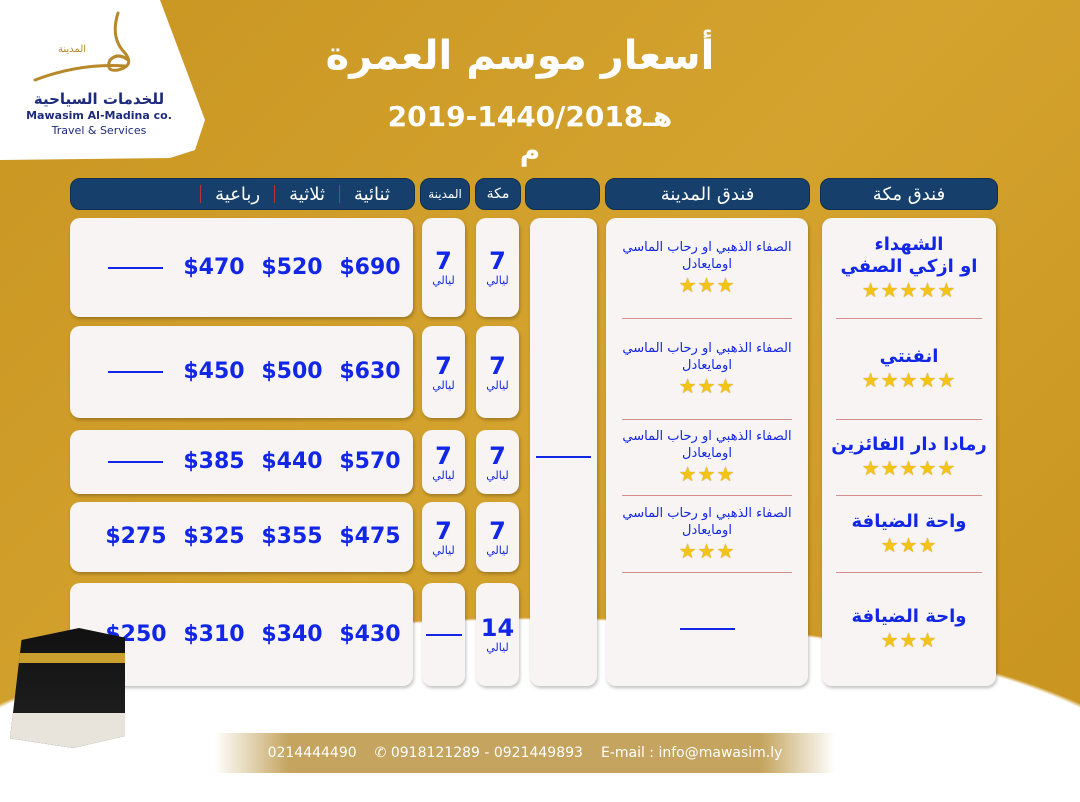 The width and height of the screenshot is (1080, 802). Describe the element at coordinates (486, 753) in the screenshot. I see `phone-mobiles: 0918121289 - 0921449893` at that location.